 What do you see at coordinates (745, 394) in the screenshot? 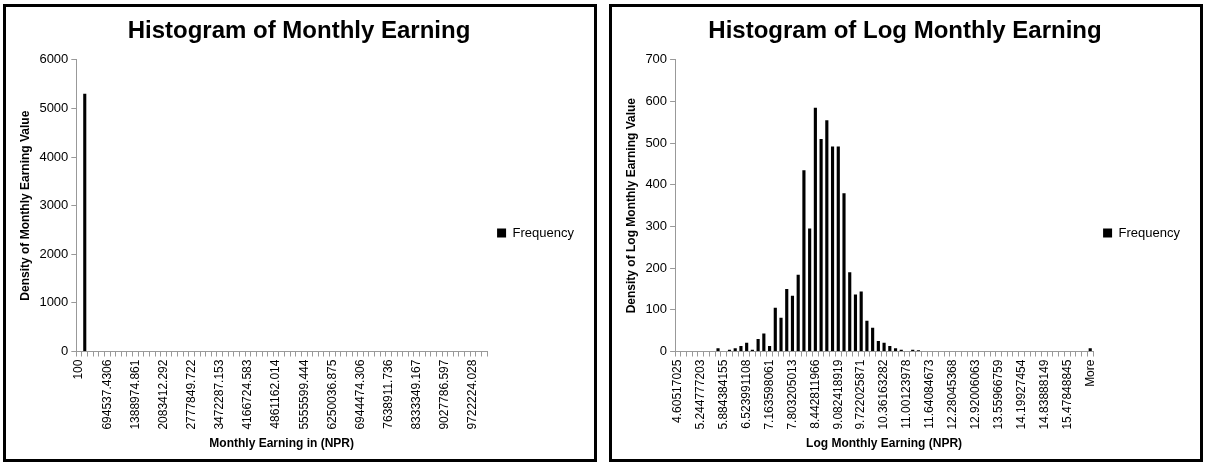
I see `x-tick-label: 6.523991108` at bounding box center [745, 394].